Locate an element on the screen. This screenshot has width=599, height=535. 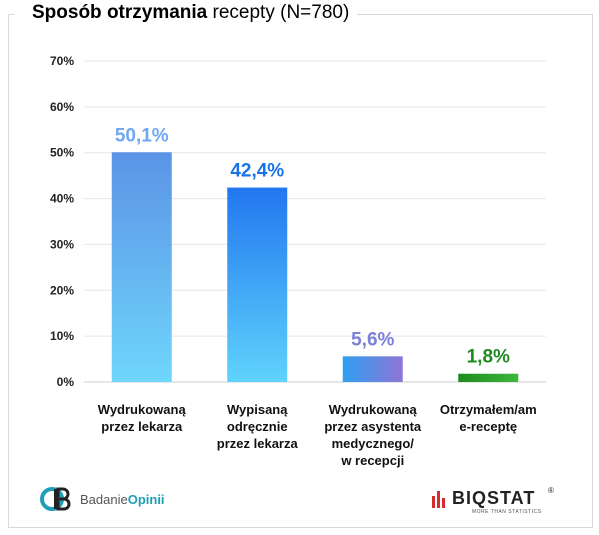
biostat-registered: ® is located at coordinates (551, 490).